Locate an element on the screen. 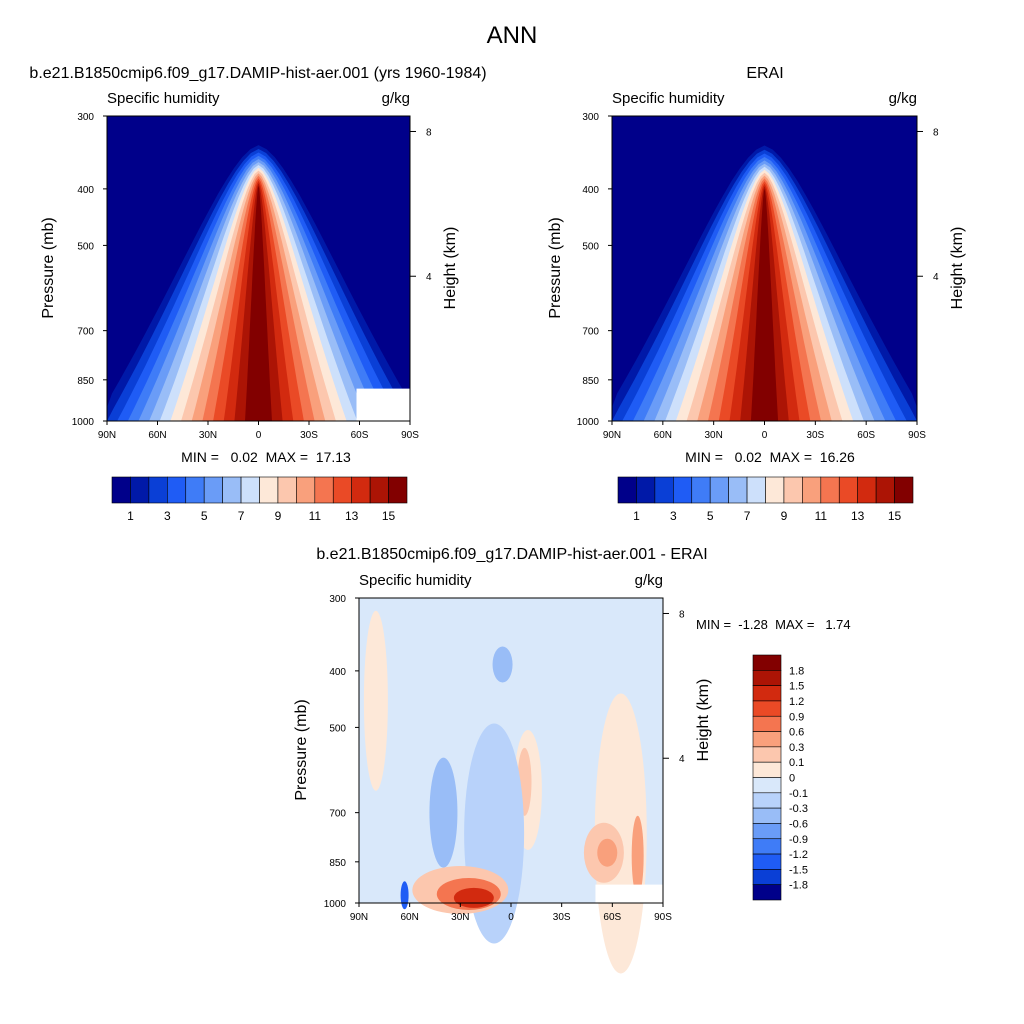 Image resolution: width=1024 pixels, height=1024 pixels. y-tick-label: 300 is located at coordinates (337, 599).